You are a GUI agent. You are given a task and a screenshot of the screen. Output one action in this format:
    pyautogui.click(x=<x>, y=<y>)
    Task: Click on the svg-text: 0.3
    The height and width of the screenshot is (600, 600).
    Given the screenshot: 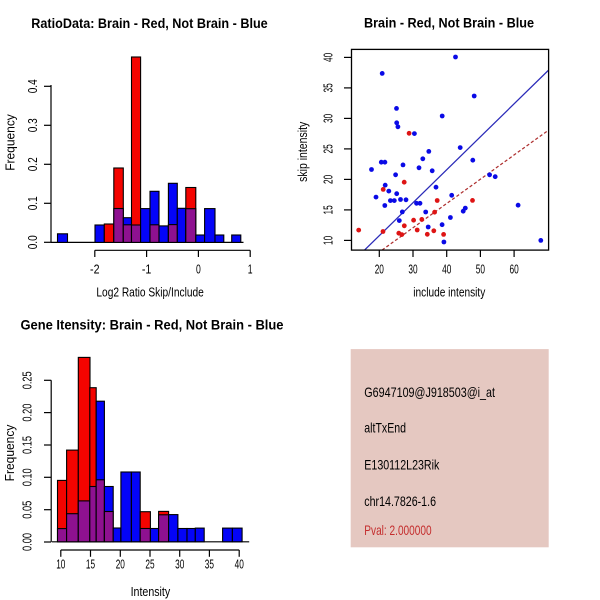 What is the action you would take?
    pyautogui.click(x=33, y=125)
    